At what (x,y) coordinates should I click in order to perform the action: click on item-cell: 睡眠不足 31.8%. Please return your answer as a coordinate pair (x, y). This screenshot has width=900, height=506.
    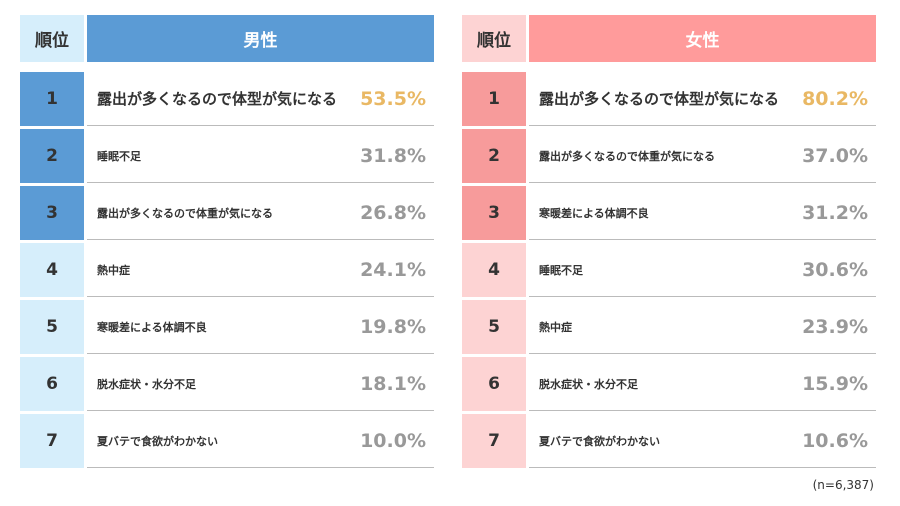
    Looking at the image, I should click on (260, 156).